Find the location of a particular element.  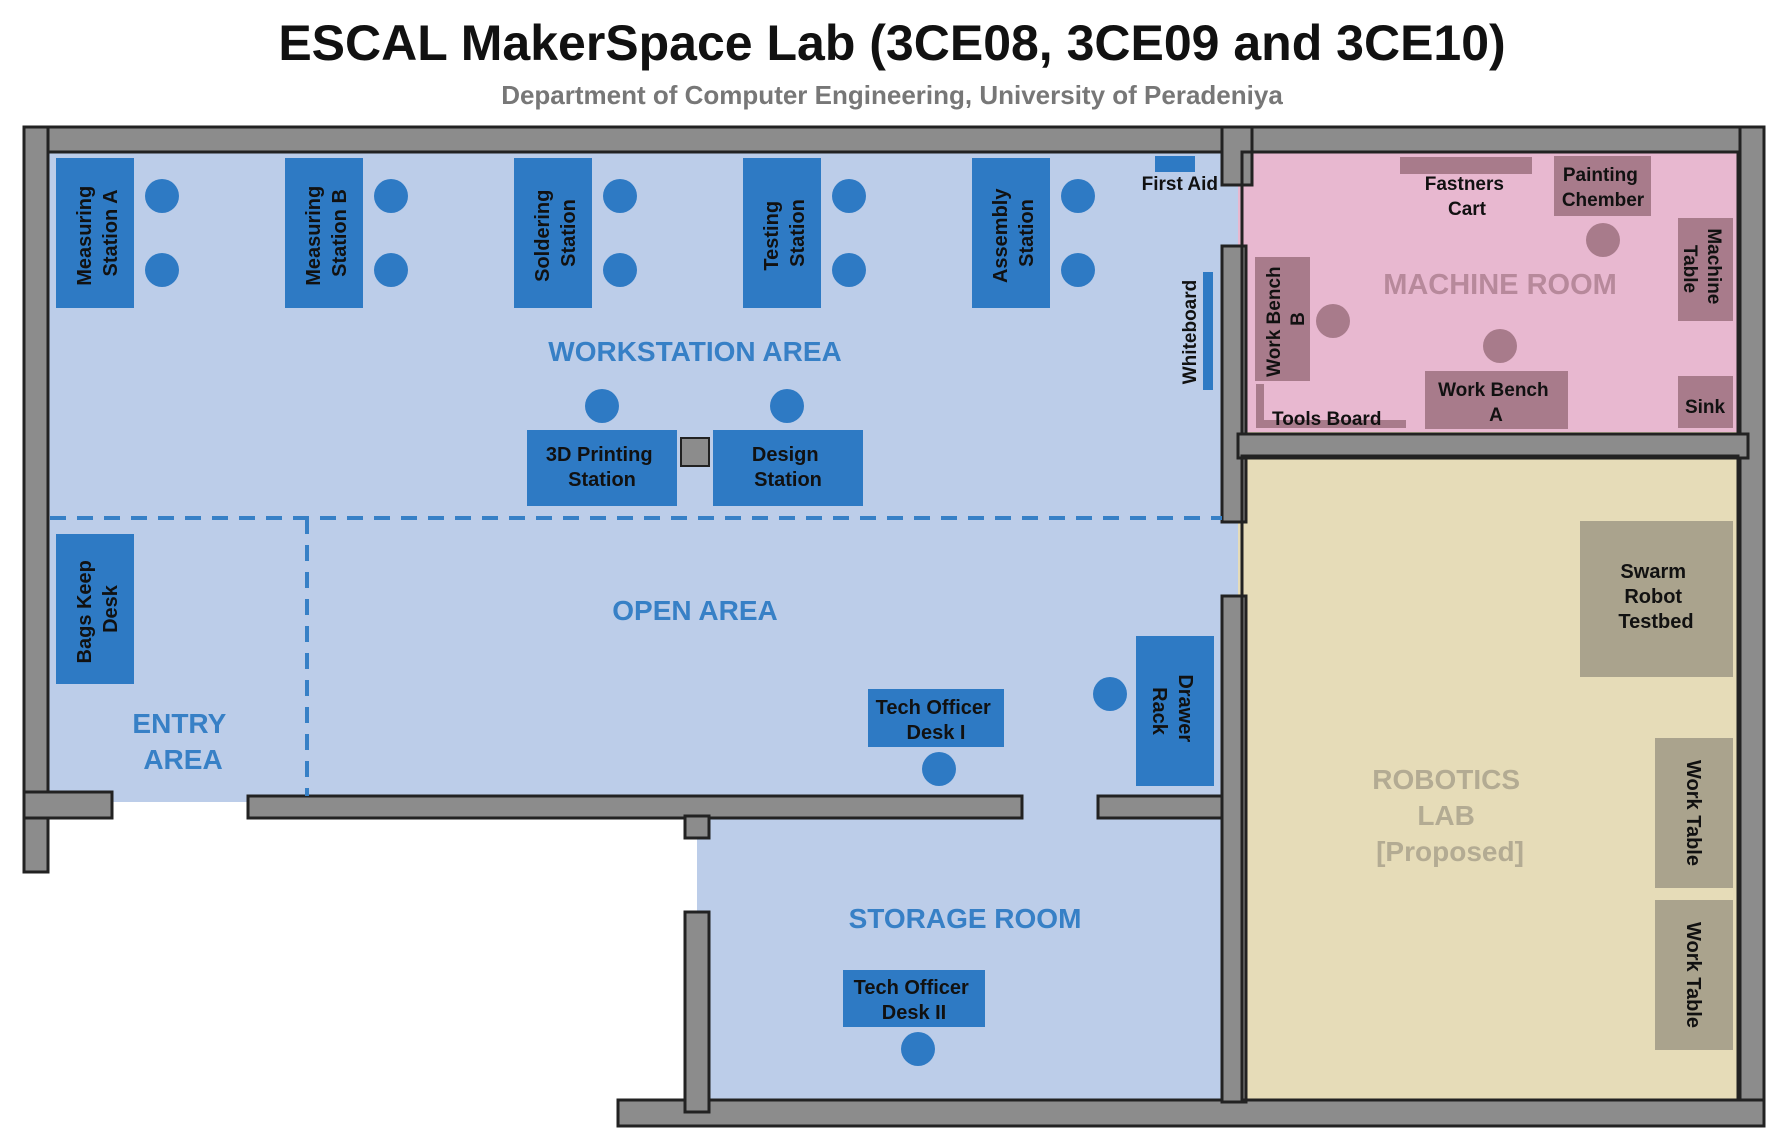

machine-table: Machine Table is located at coordinates (1705, 269).